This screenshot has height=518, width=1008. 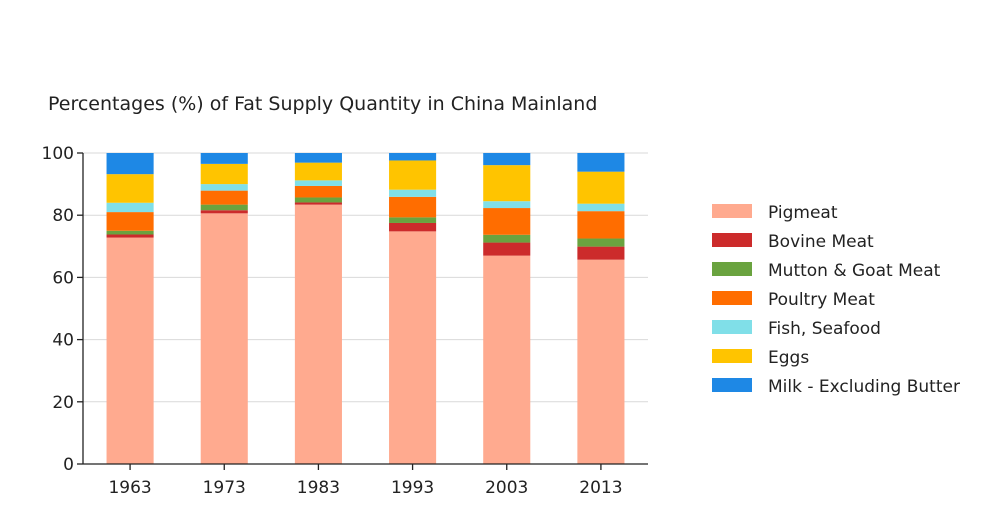 What do you see at coordinates (821, 300) in the screenshot?
I see `legend-label: Poultry Meat` at bounding box center [821, 300].